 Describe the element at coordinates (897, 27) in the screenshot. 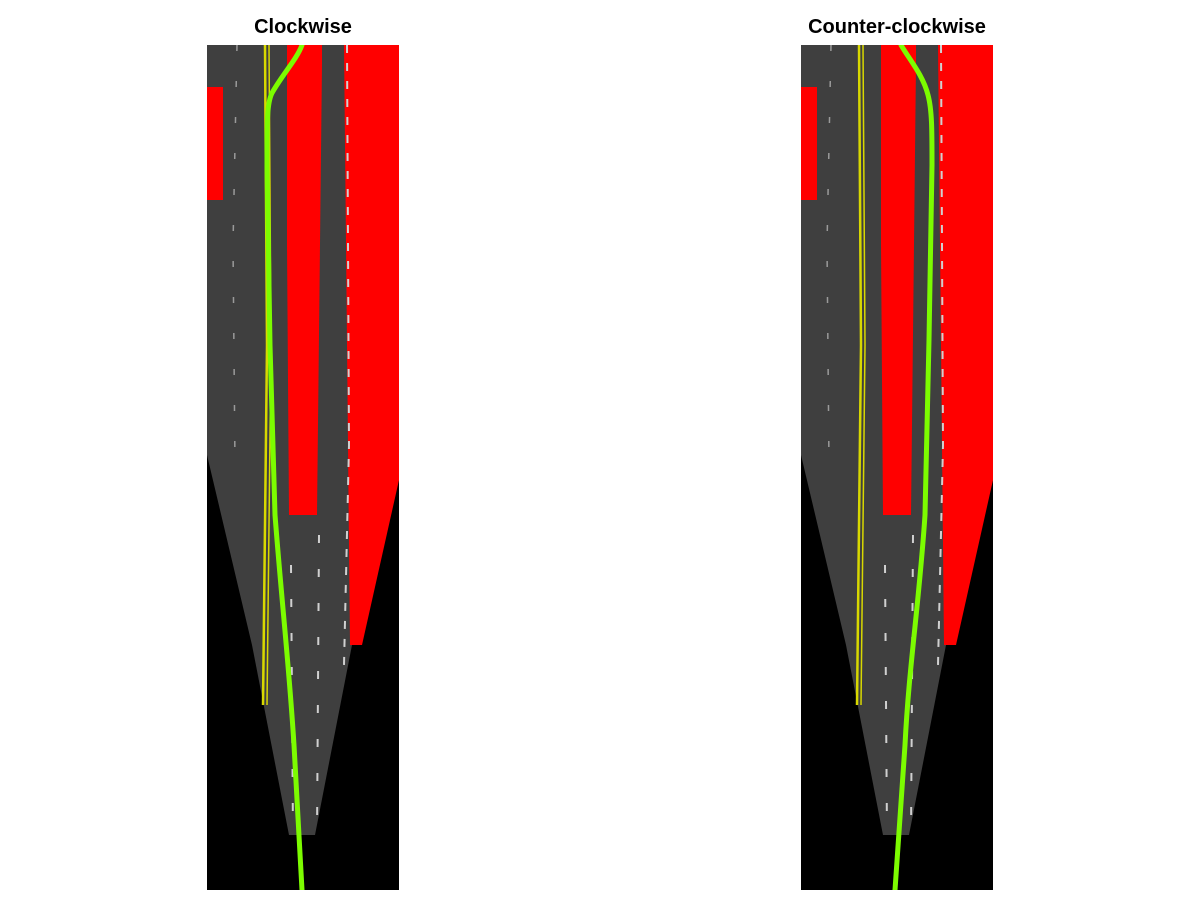

I see `panel-title-counter-clockwise: Counter-clockwise` at that location.